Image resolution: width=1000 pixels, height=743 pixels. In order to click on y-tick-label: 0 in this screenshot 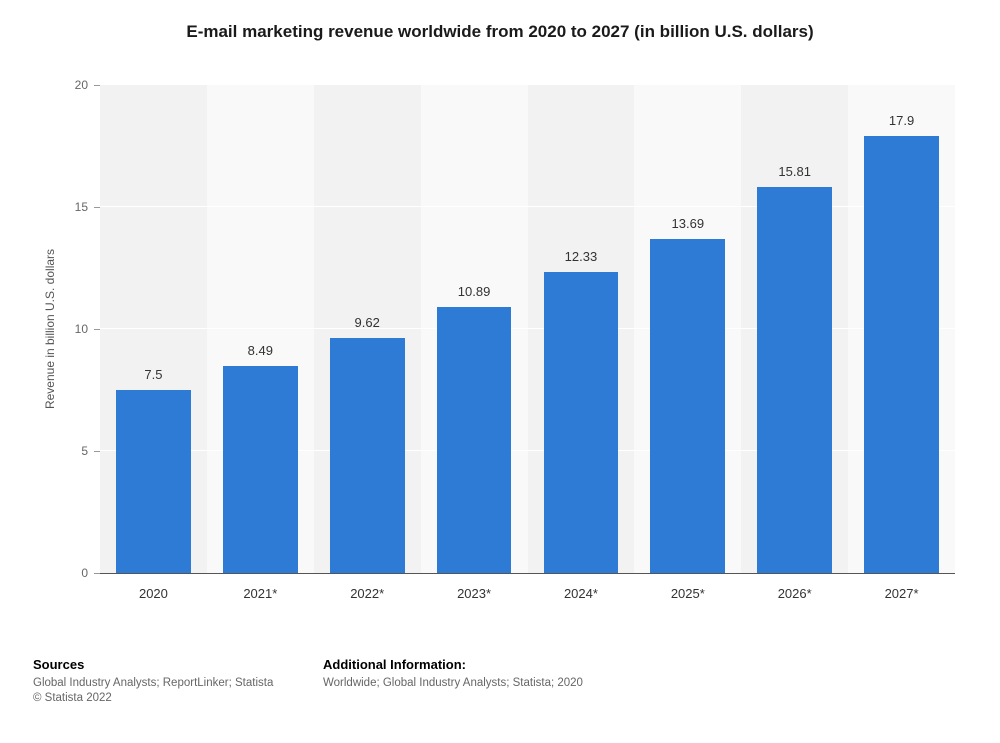, I will do `click(84, 573)`.